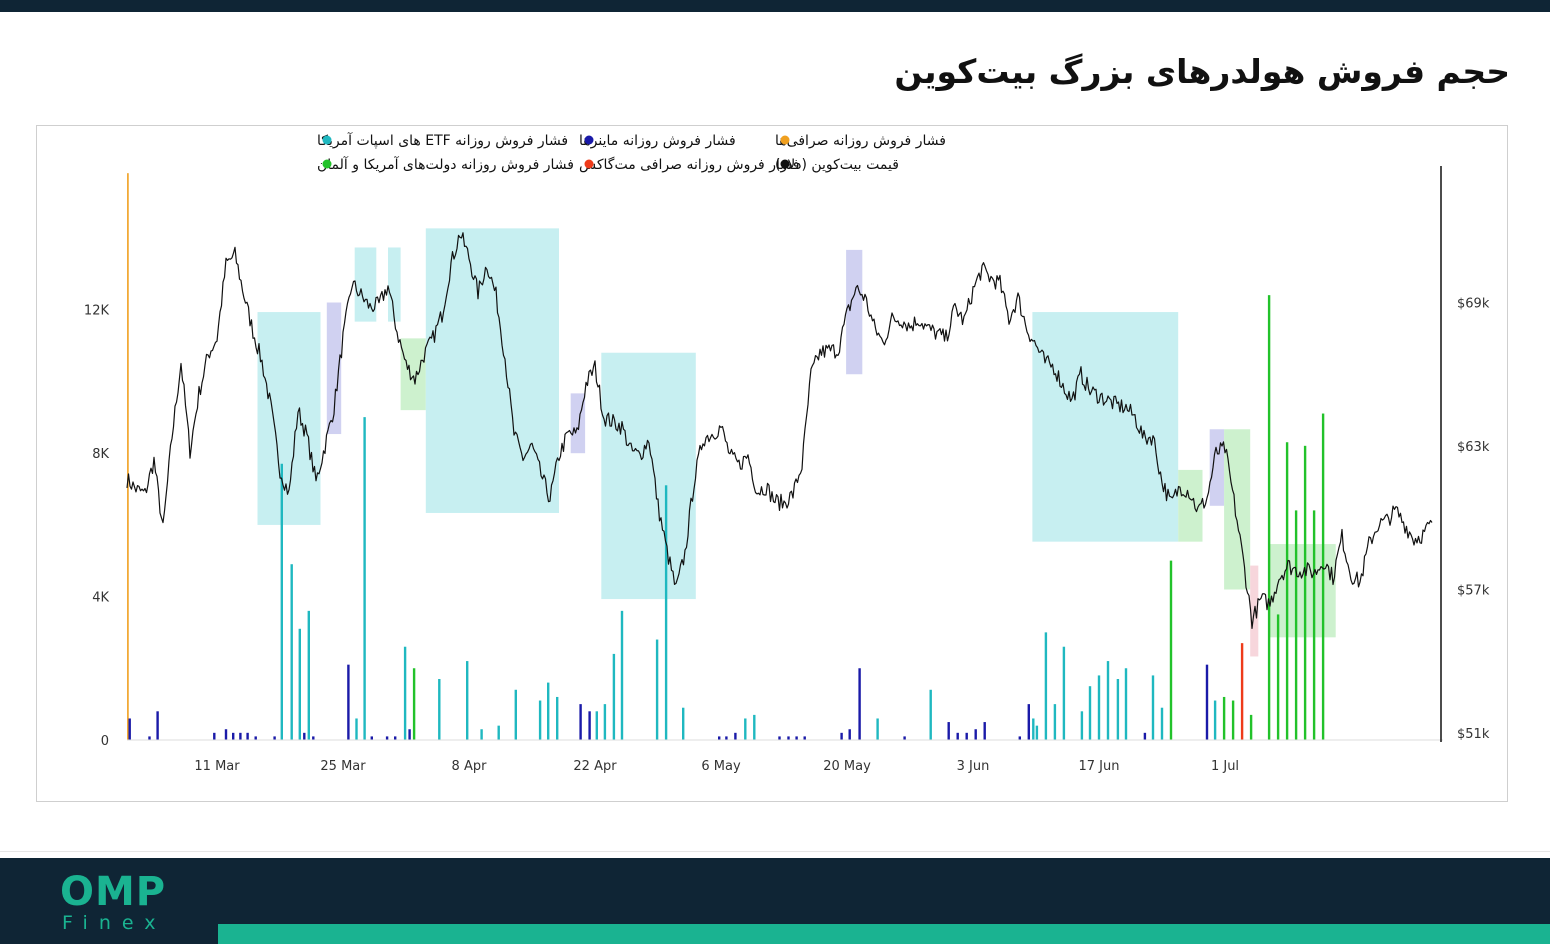  What do you see at coordinates (1473, 591) in the screenshot?
I see `y-right-tick-1: $57k` at bounding box center [1473, 591].